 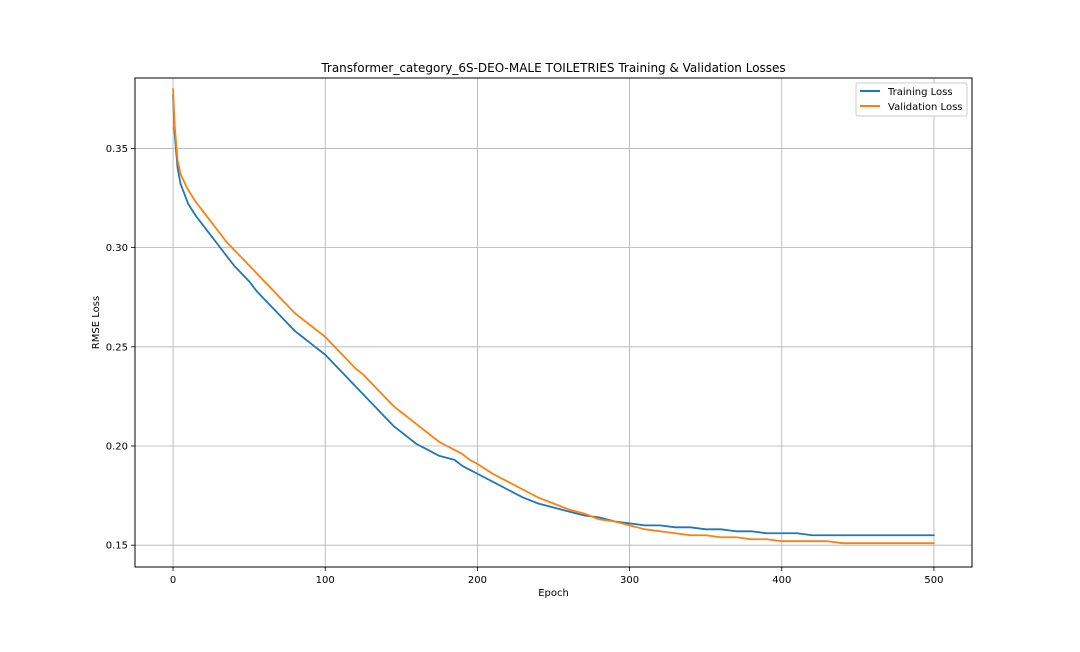 What do you see at coordinates (117, 546) in the screenshot?
I see `y-tick-label: 0.15` at bounding box center [117, 546].